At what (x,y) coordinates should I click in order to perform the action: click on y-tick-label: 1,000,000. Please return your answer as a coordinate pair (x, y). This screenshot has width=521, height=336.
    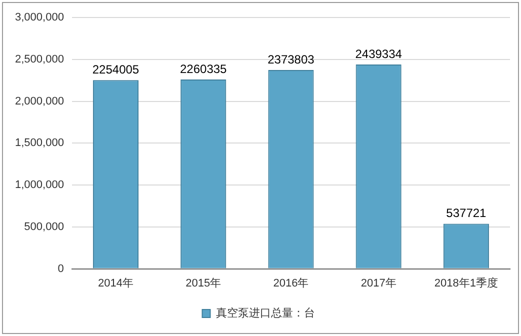
    Looking at the image, I should click on (39, 185).